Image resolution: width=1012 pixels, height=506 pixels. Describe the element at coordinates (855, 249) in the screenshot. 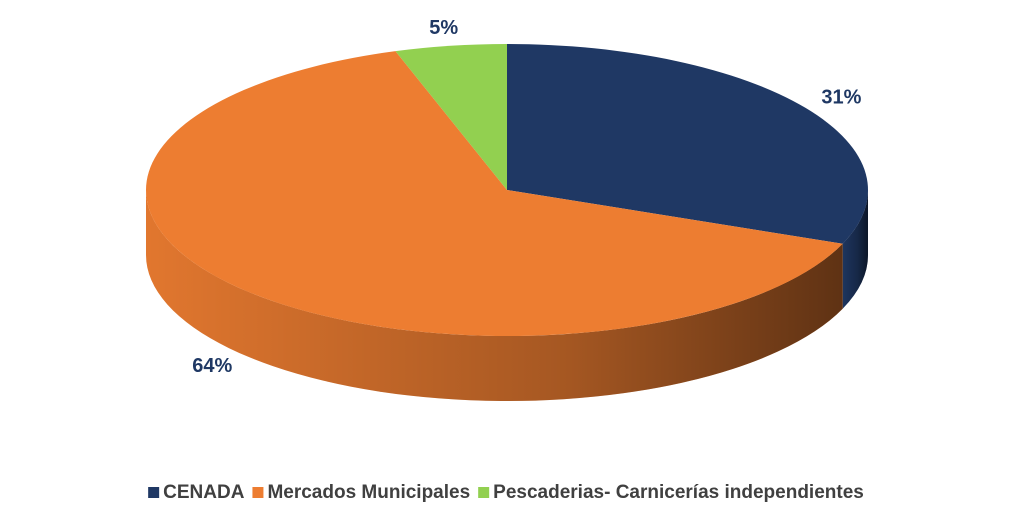

I see `slice-side-shade` at that location.